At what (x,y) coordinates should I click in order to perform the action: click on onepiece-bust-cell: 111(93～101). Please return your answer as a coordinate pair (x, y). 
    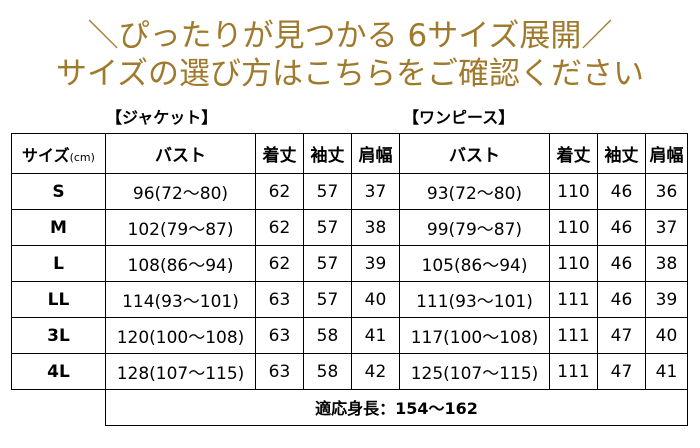
    Looking at the image, I should click on (474, 299).